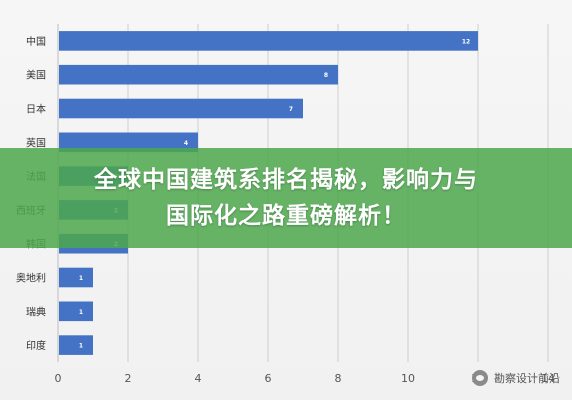  Describe the element at coordinates (286, 180) in the screenshot. I see `headline-line-1: 全球中国建筑系排名揭秘，影响力与` at that location.